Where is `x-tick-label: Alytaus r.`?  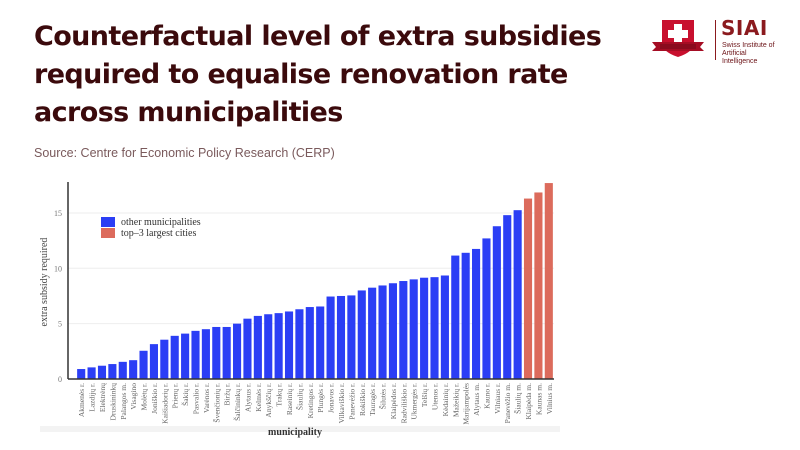
x-tick-label: Alytaus r. is located at coordinates (247, 397).